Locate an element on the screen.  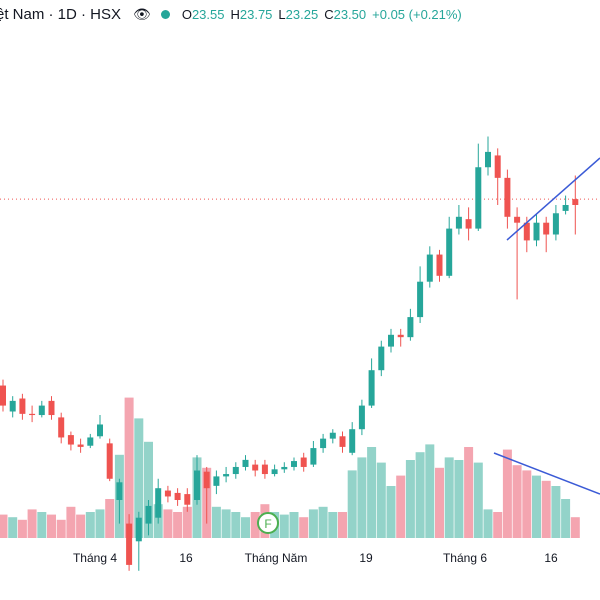
open-key: O is located at coordinates (186, 14).